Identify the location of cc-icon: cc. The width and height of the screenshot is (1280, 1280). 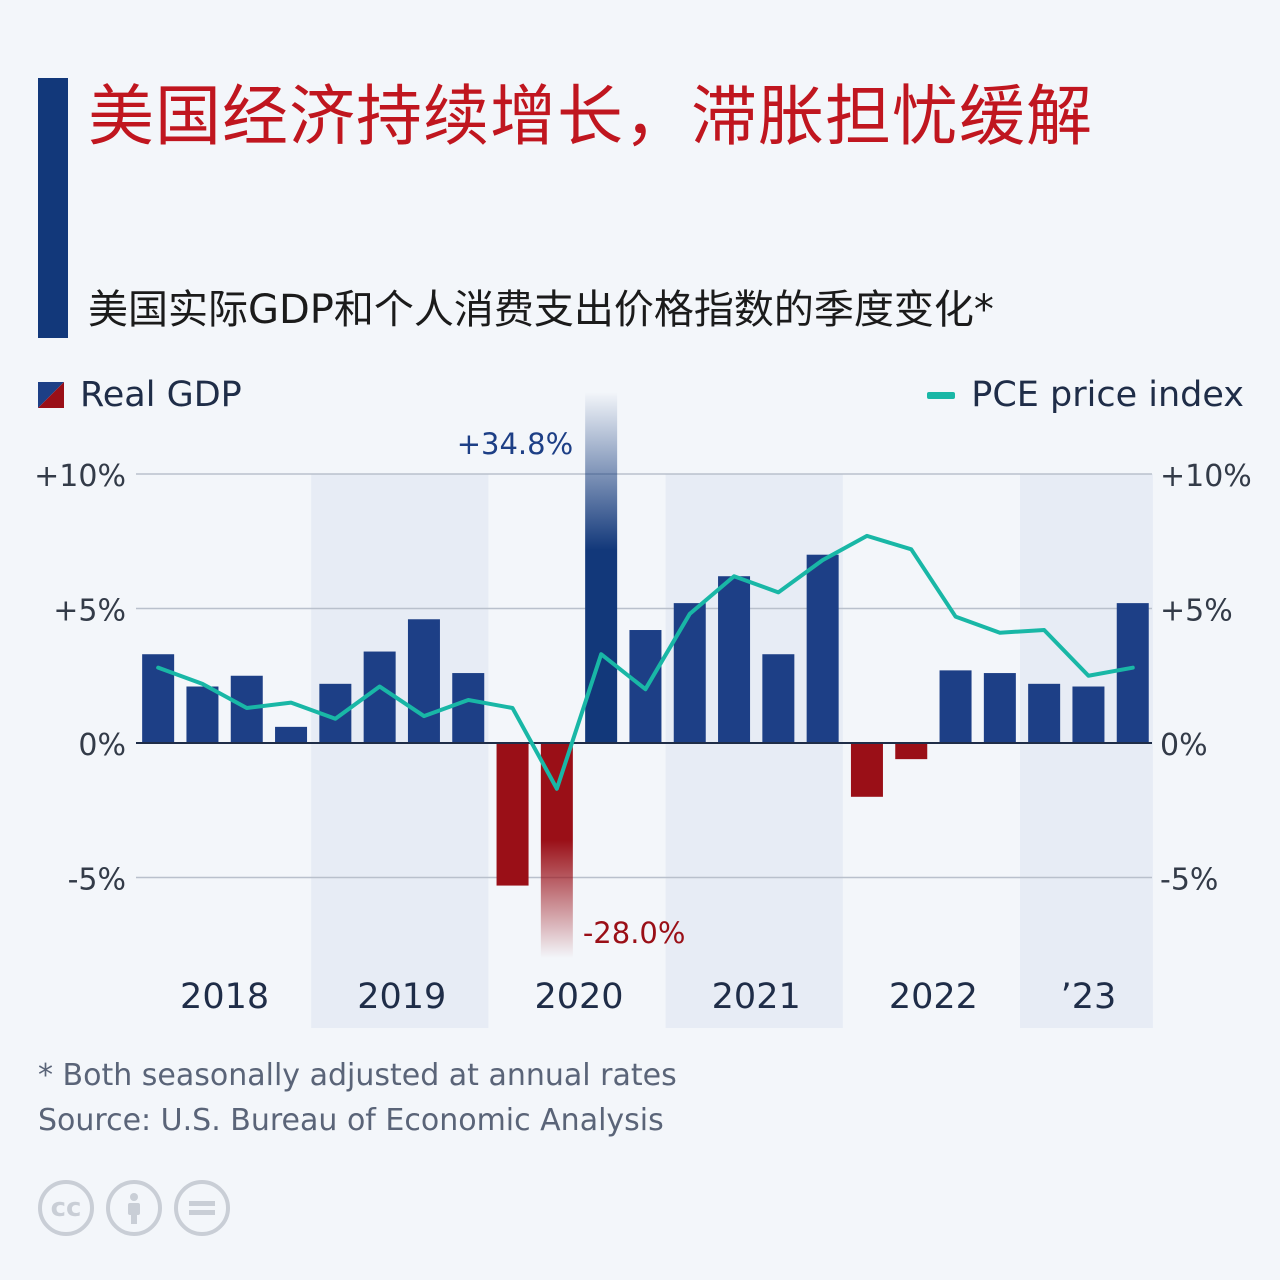
(66, 1208).